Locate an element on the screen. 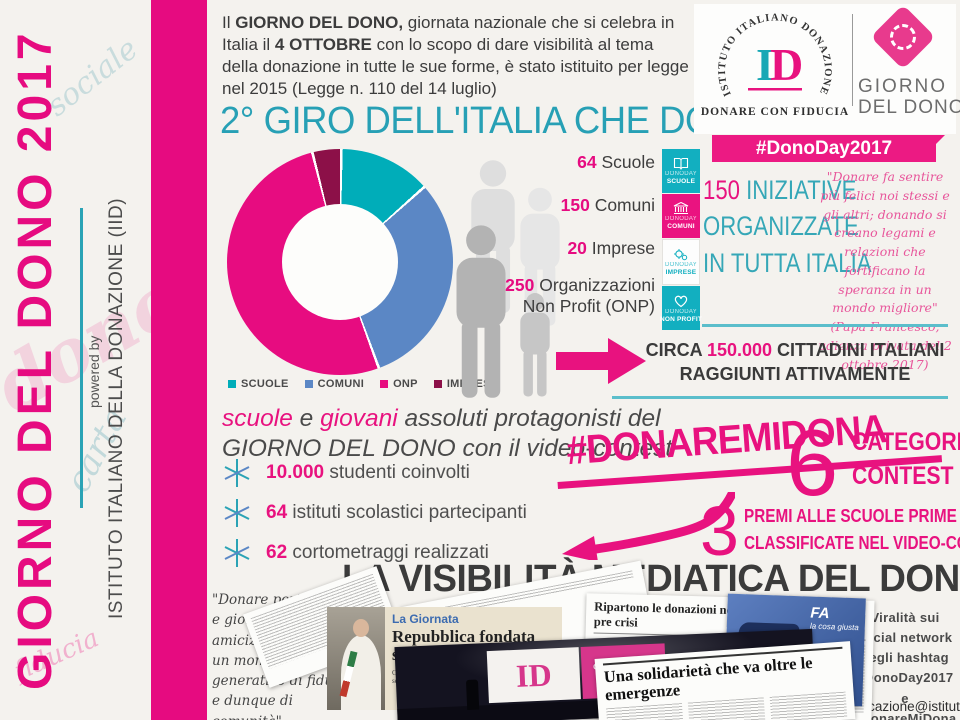 The width and height of the screenshot is (960, 720). curved-arrow-icon is located at coordinates (648, 526).